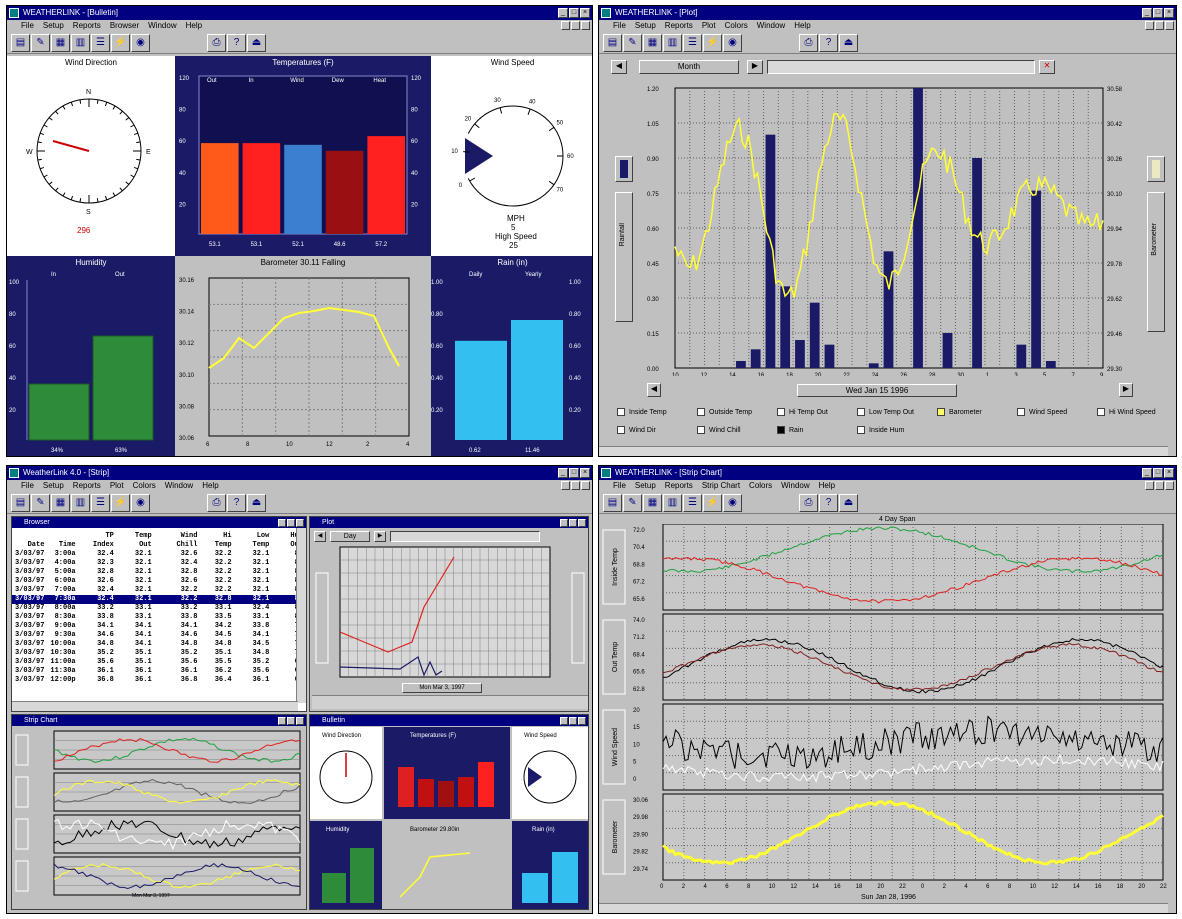  Describe the element at coordinates (1169, 13) in the screenshot. I see `close-button: ×` at that location.